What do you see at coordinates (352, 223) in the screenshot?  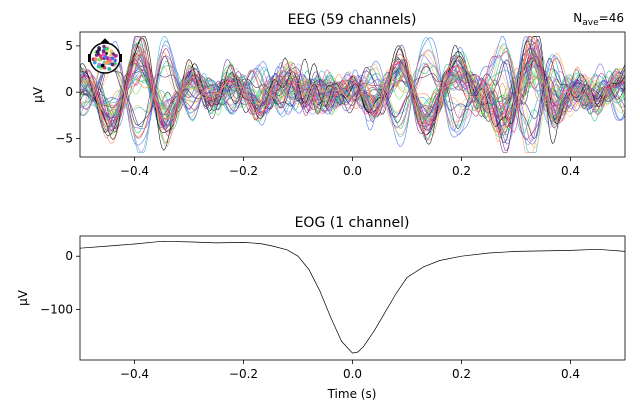 I see `eog-title: EOG (1 channel)` at bounding box center [352, 223].